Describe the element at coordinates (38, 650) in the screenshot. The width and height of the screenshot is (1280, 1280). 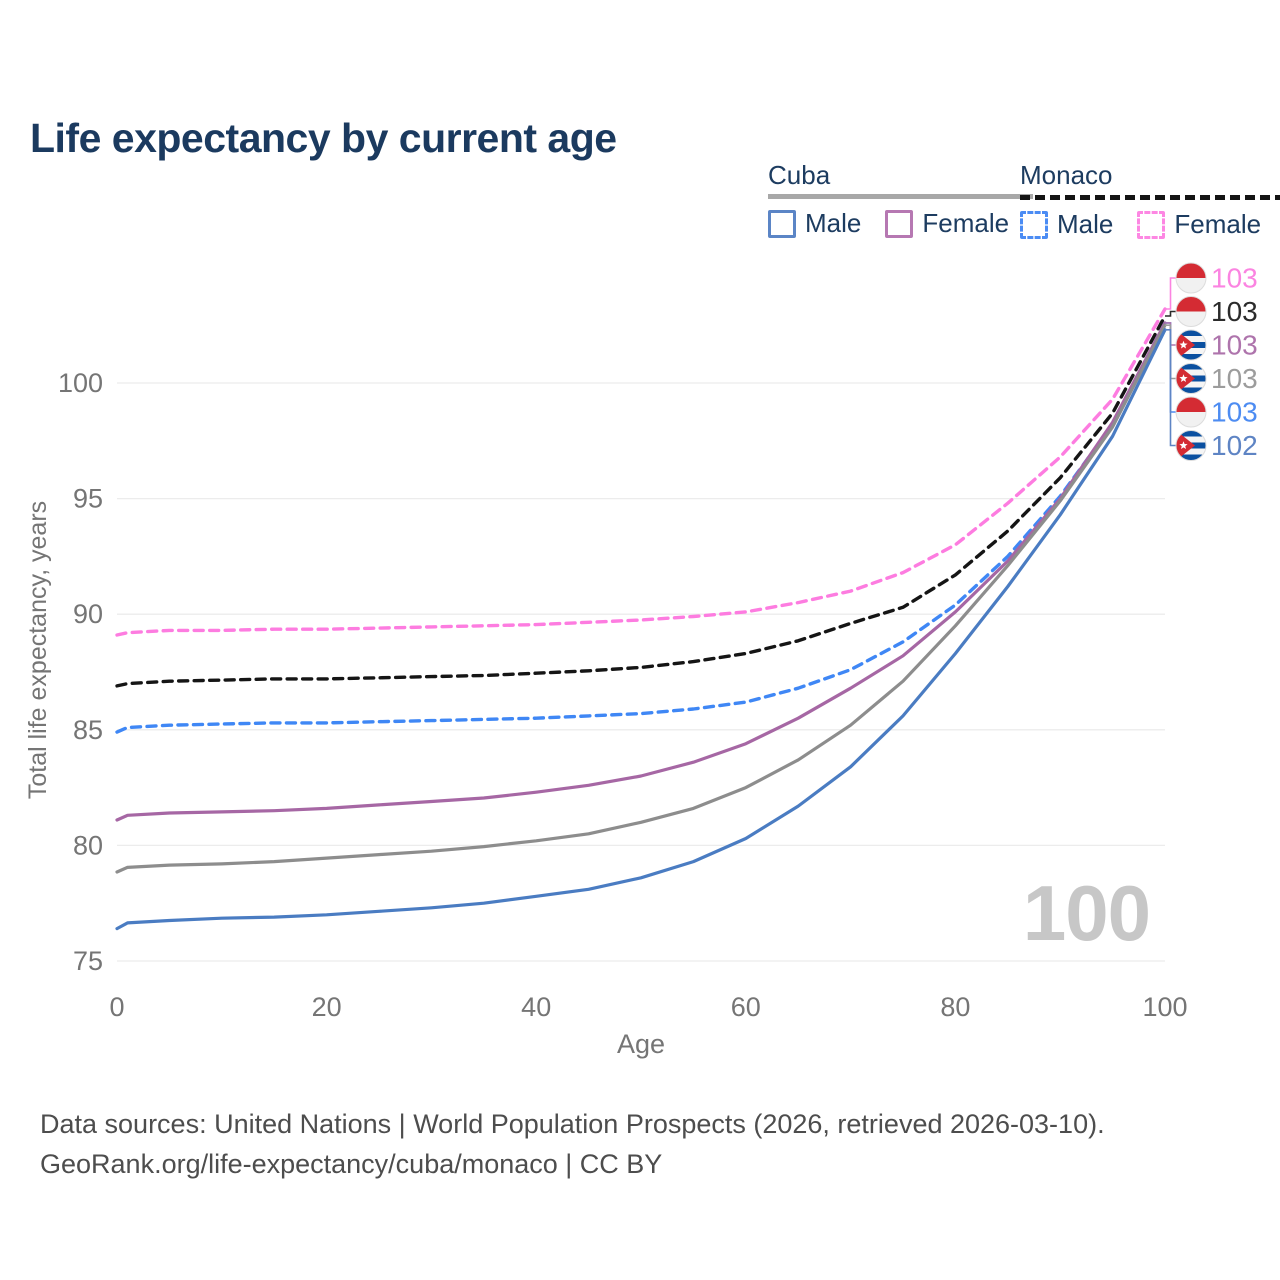
I see `y-axis-title: Total life expectancy, years` at that location.